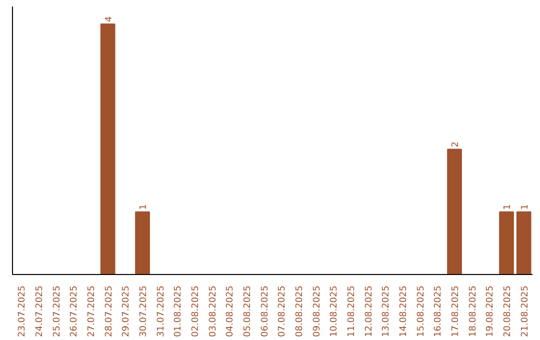 This screenshot has width=540, height=340. I want to click on x-tick-label: 12.08.2025, so click(369, 312).